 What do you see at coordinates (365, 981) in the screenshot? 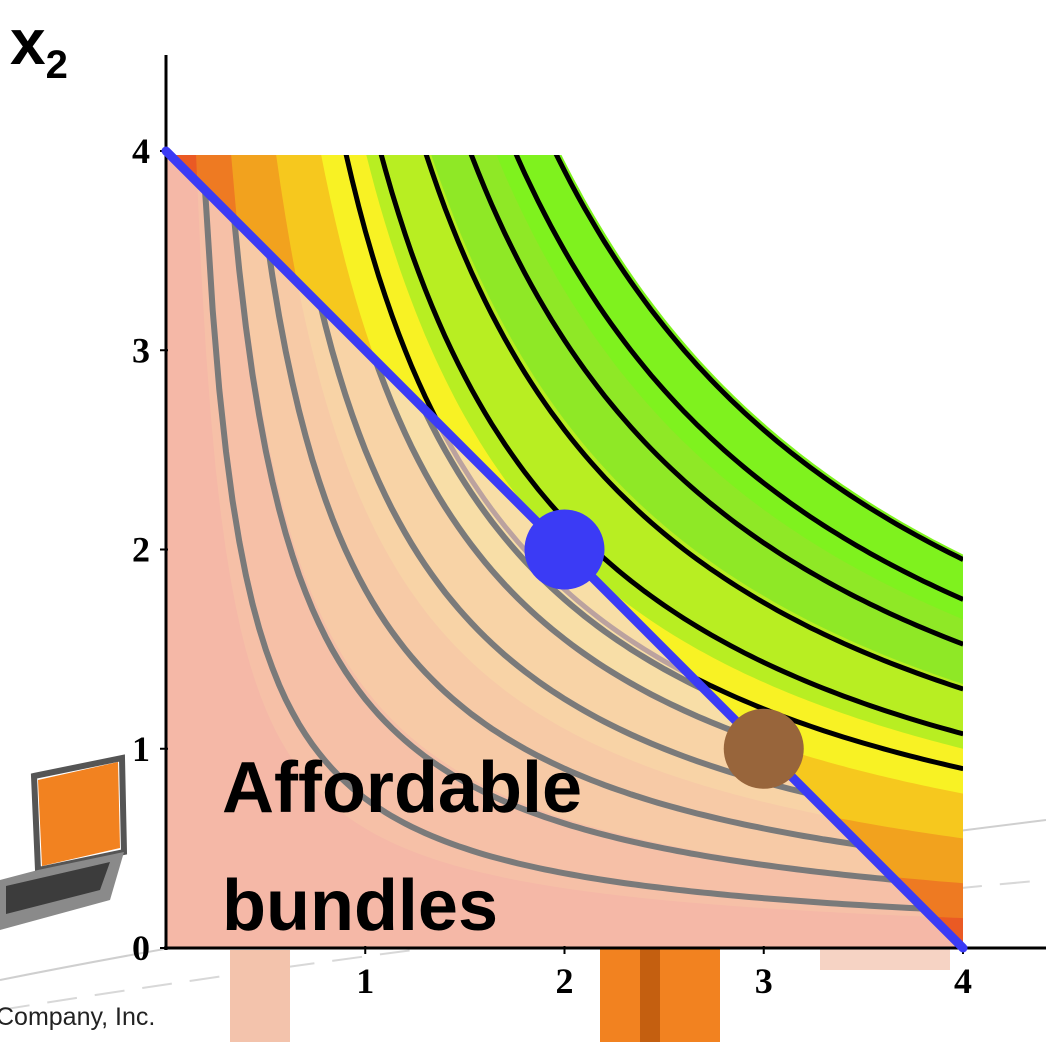
I see `x-tick-label-1: 1` at bounding box center [365, 981].